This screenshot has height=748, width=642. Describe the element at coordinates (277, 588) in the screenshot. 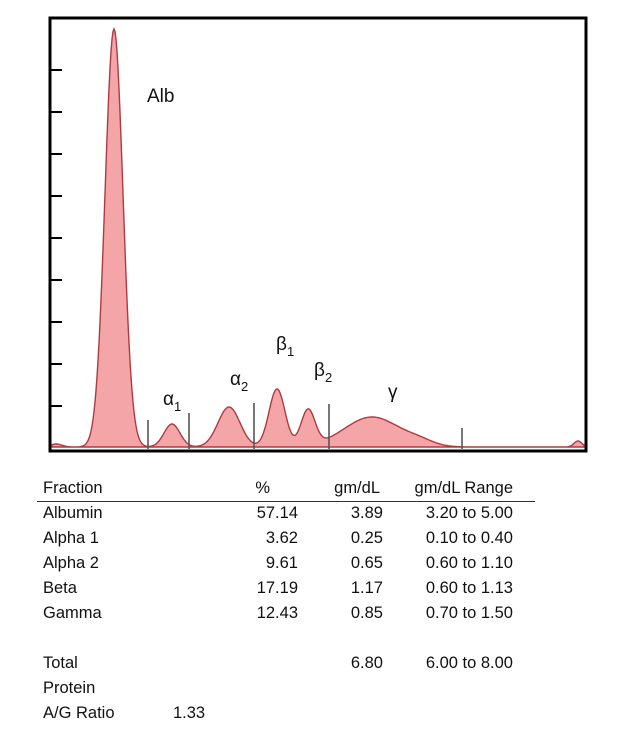

I see `fraction-percent: 17.19` at that location.